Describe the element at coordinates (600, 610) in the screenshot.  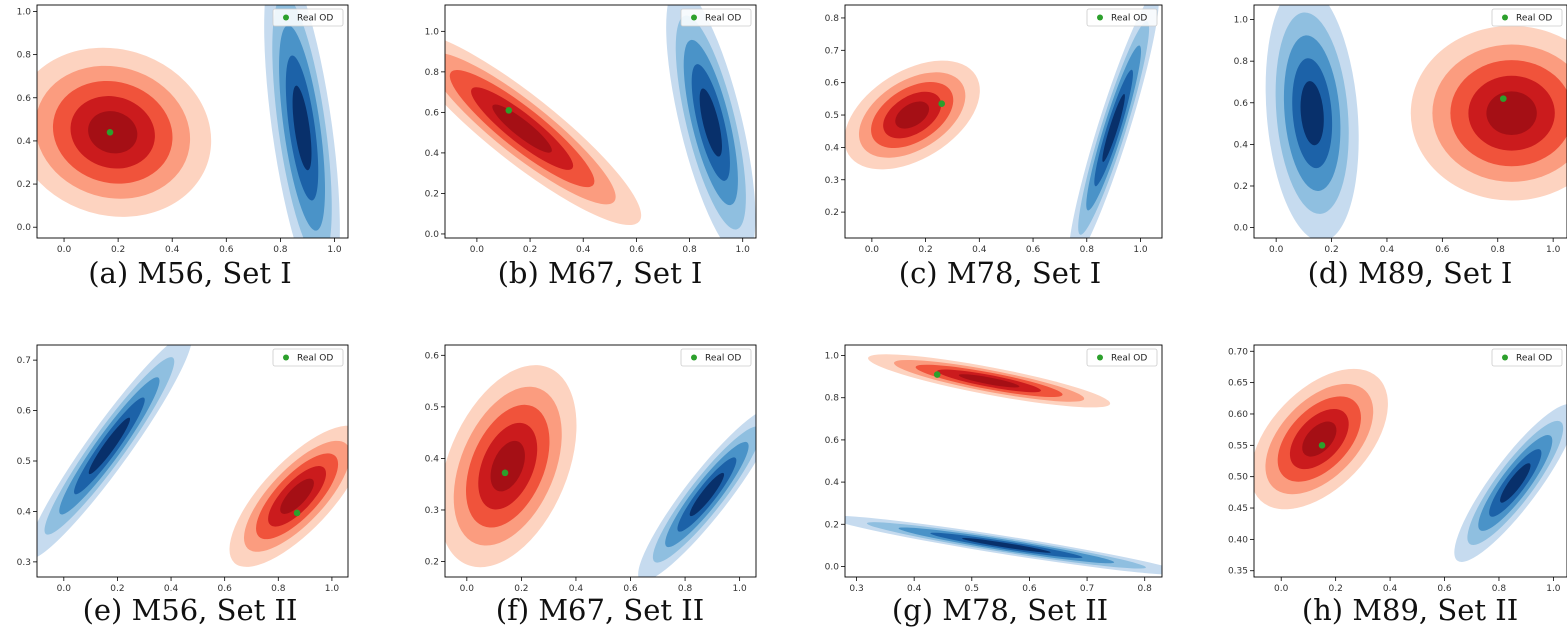
I see `panel-caption: (f) M67, Set II` at that location.